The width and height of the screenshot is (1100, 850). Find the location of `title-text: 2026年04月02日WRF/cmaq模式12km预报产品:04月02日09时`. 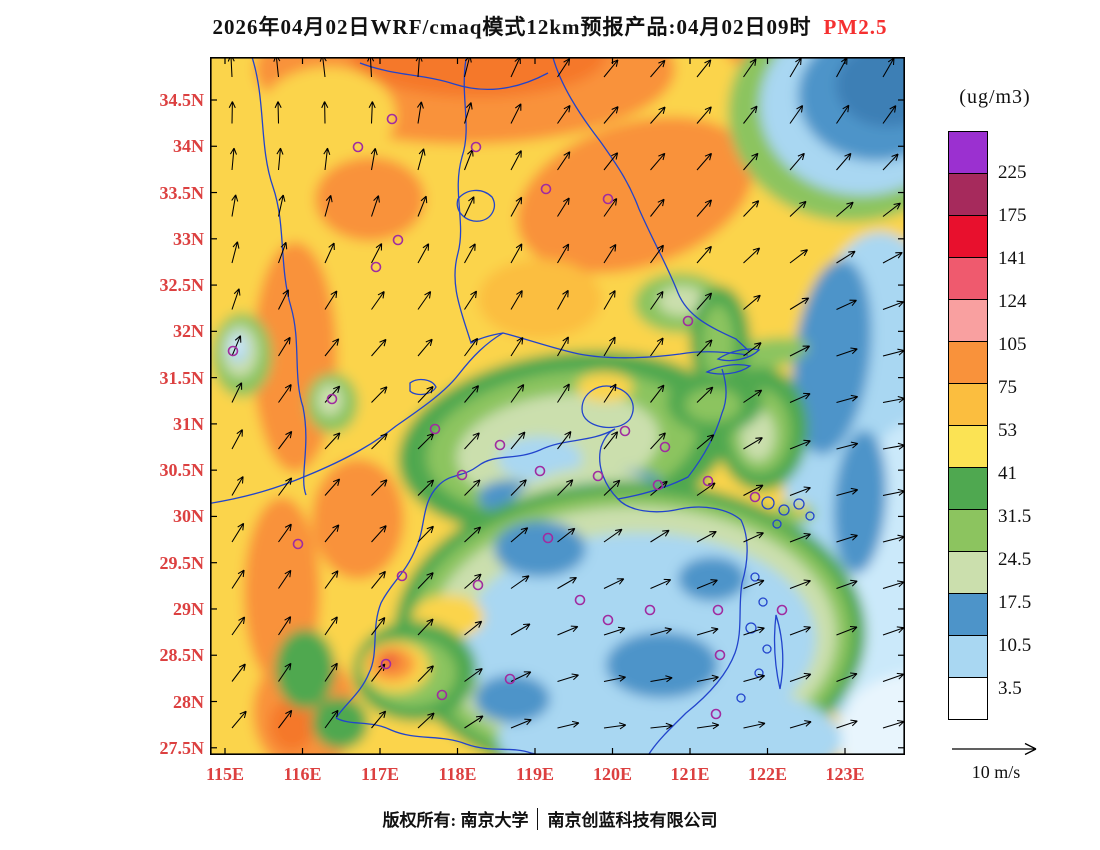

title-text: 2026年04月02日WRF/cmaq模式12km预报产品:04月02日09时 is located at coordinates (512, 27).